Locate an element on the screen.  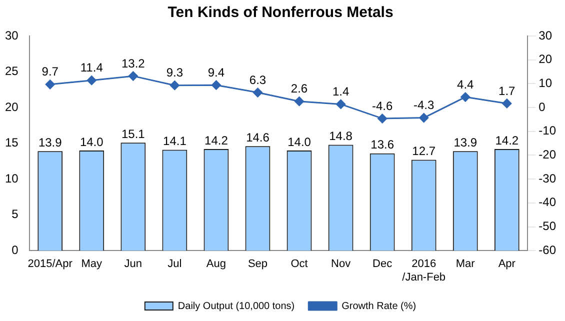
data-label: 14.1 is located at coordinates (175, 141).